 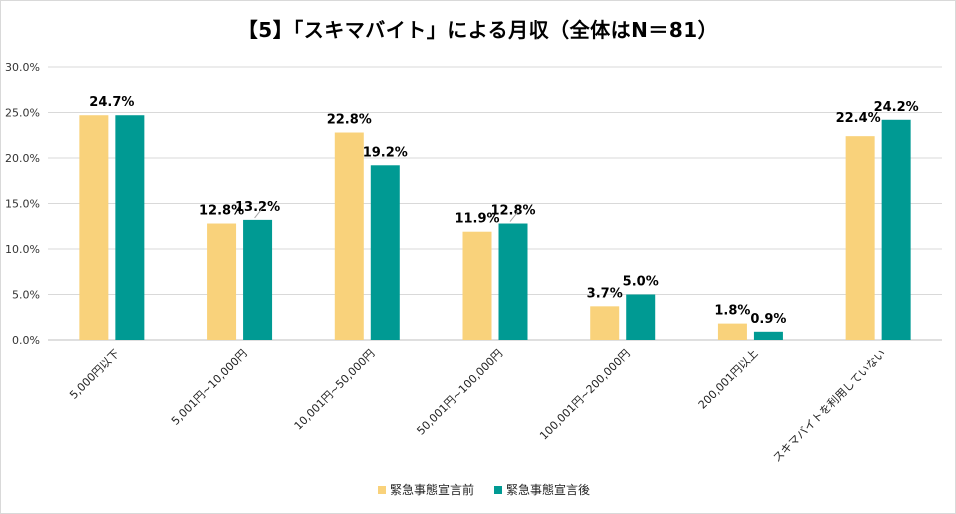 What do you see at coordinates (829, 406) in the screenshot?
I see `x-category-label: スキマバイトを利用していない` at bounding box center [829, 406].